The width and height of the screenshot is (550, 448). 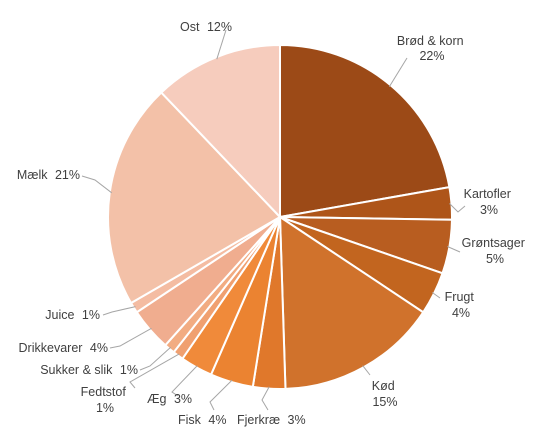 What do you see at coordinates (383, 386) in the screenshot?
I see `label-kod-name: Kød` at bounding box center [383, 386].